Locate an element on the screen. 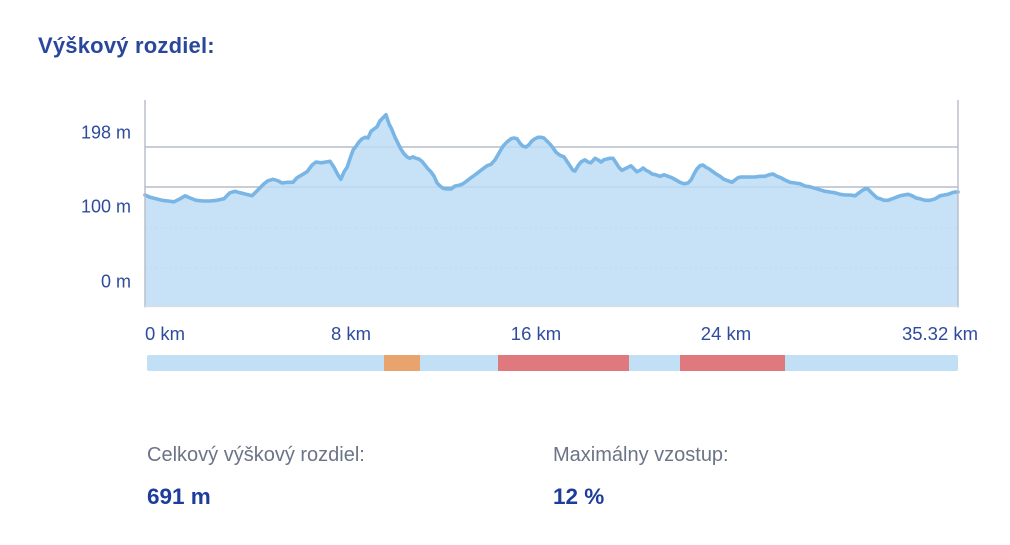 The width and height of the screenshot is (1010, 545). x-tick-label: 35.32 km is located at coordinates (940, 333).